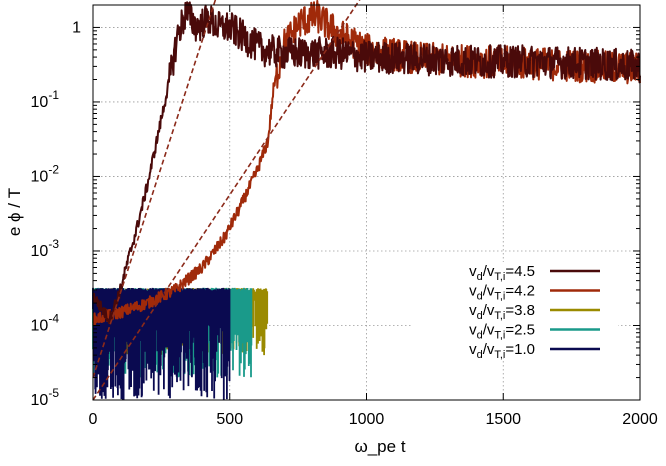 The width and height of the screenshot is (666, 466). Describe the element at coordinates (503, 419) in the screenshot. I see `x-tick-label: 1500` at that location.